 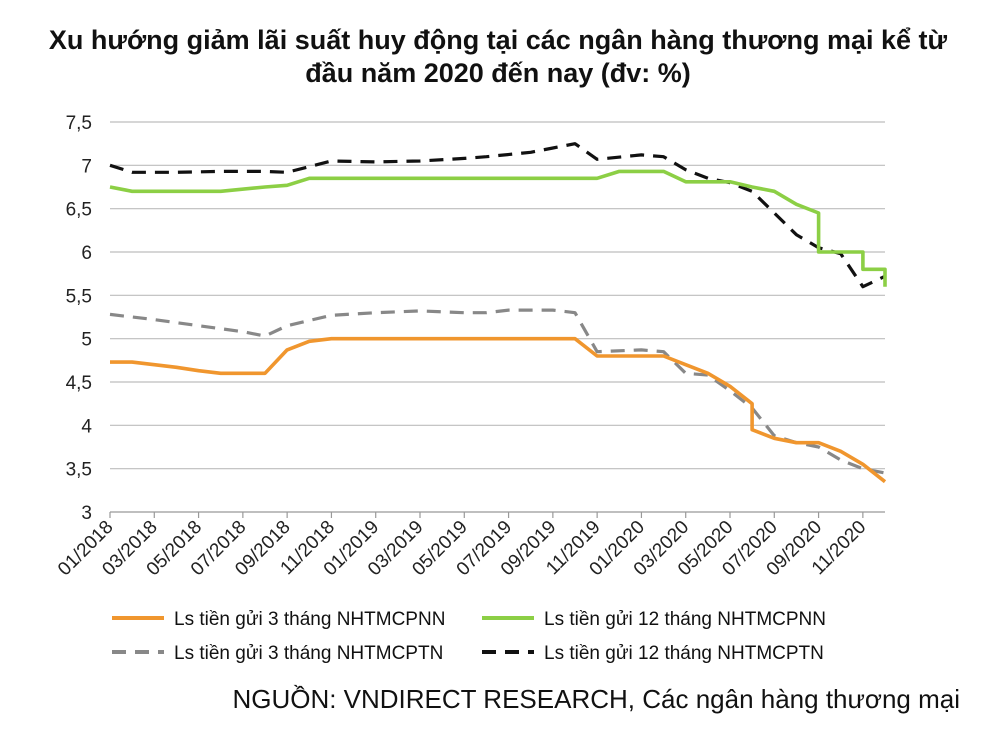 What do you see at coordinates (86, 426) in the screenshot?
I see `y-tick-label: 4` at bounding box center [86, 426].